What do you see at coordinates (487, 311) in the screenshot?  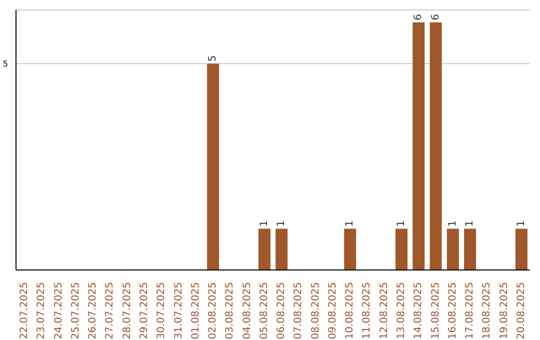 I see `x-tick-label: 18.08.2025` at bounding box center [487, 311].